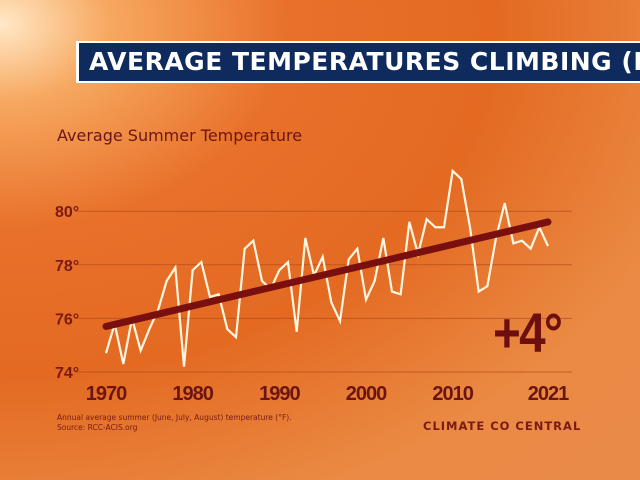 Image resolution: width=640 pixels, height=480 pixels. Describe the element at coordinates (528, 332) in the screenshot. I see `change-annotation: +4°` at that location.